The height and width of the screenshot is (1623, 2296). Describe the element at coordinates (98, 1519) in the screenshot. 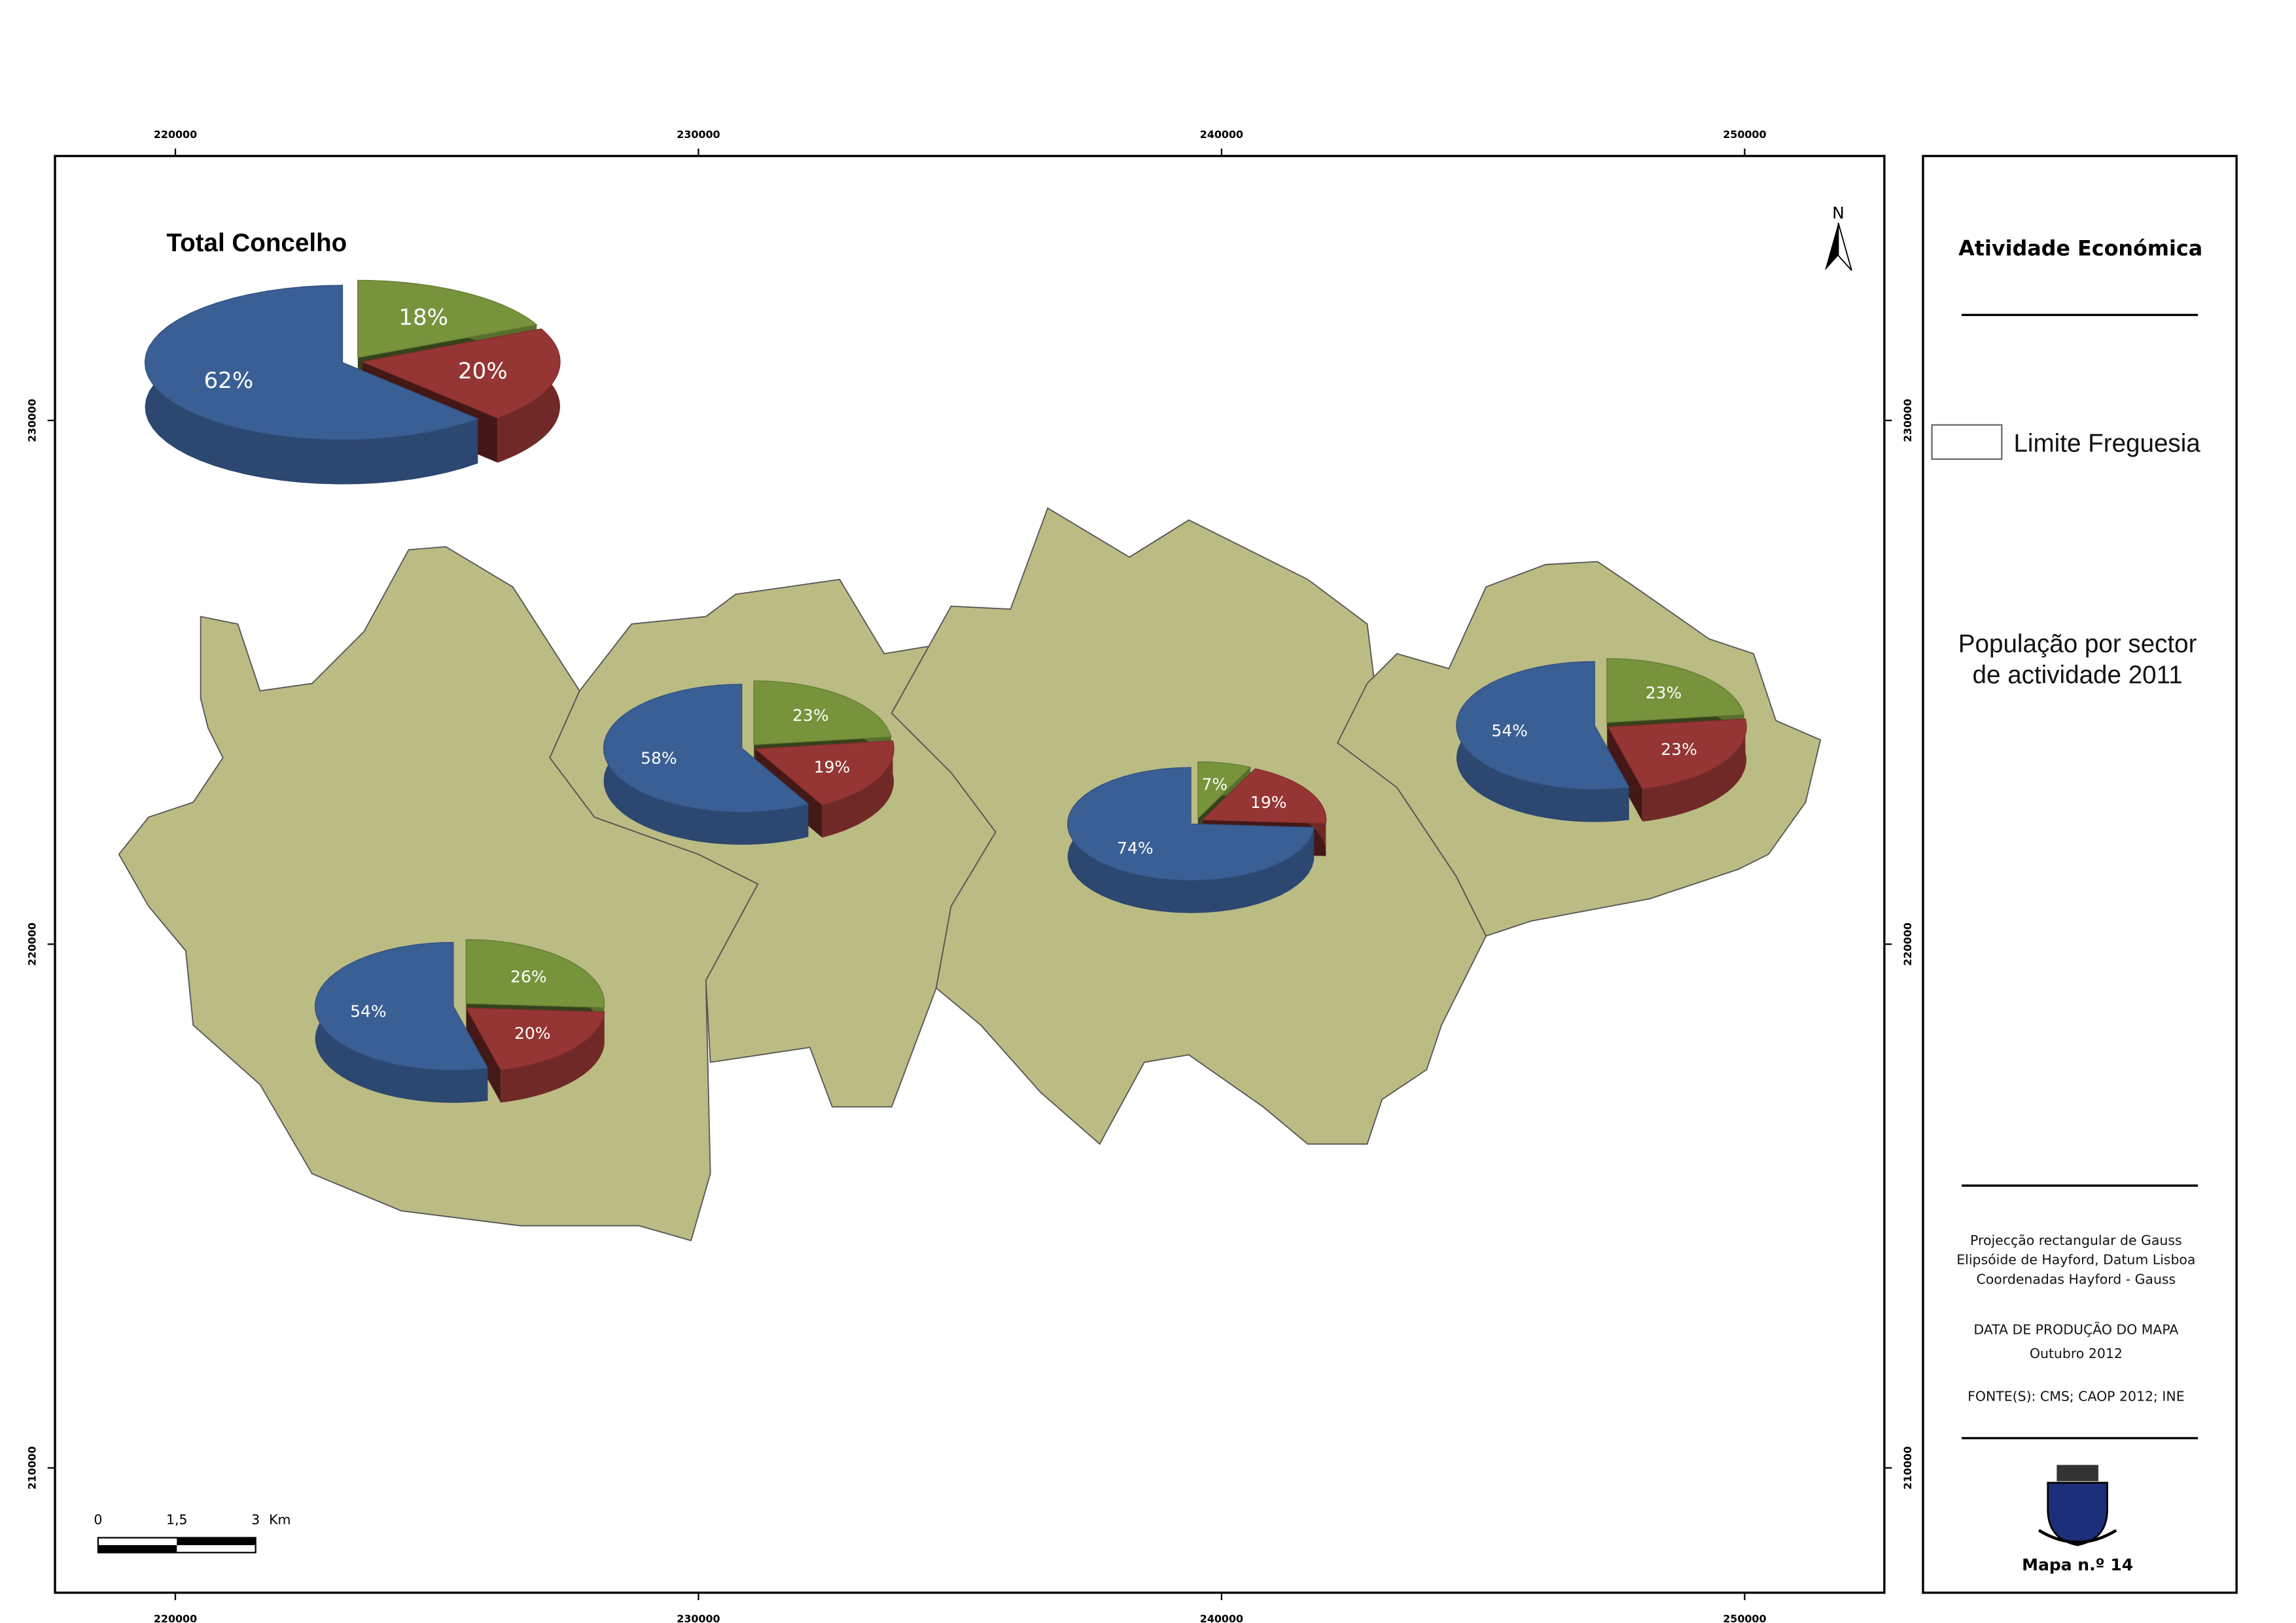

I see `scale-label: 0` at that location.